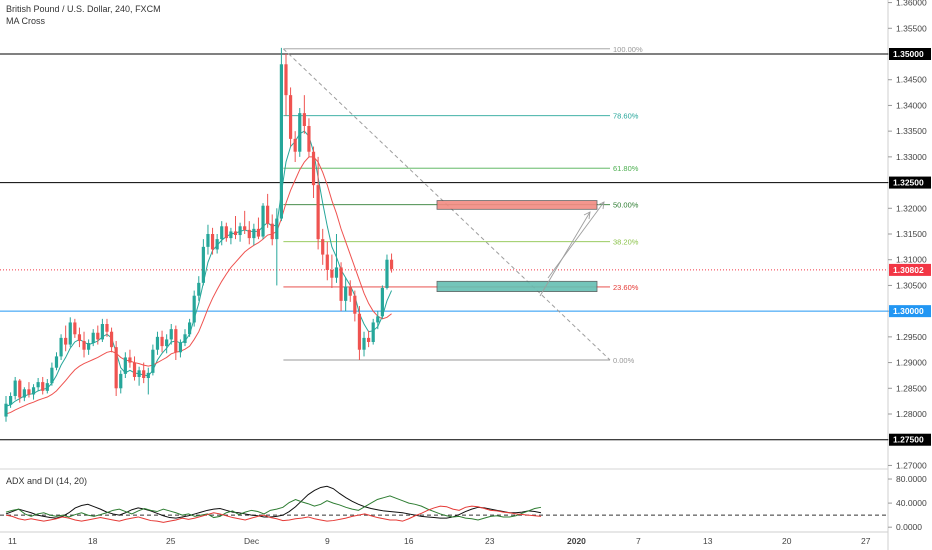 The height and width of the screenshot is (550, 932). What do you see at coordinates (83, 9) in the screenshot?
I see `symbol-title: British Pound / U.S. Dollar, 240, FXCM` at bounding box center [83, 9].